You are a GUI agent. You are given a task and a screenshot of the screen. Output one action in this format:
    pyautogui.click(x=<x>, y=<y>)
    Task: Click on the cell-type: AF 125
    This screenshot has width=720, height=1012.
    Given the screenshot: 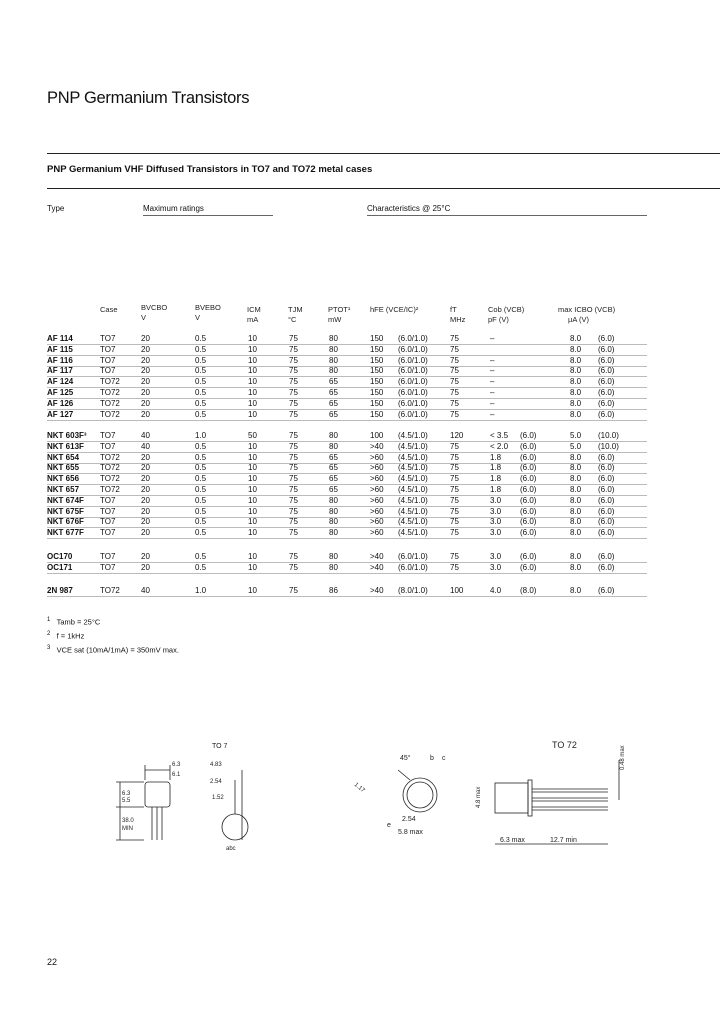 What is the action you would take?
    pyautogui.click(x=60, y=392)
    